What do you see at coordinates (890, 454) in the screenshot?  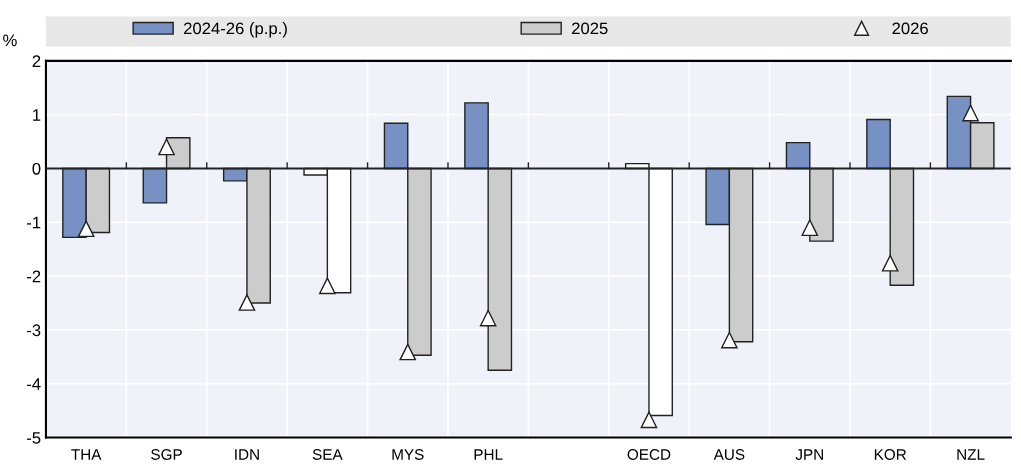 I see `x-tick-label: KOR` at bounding box center [890, 454].